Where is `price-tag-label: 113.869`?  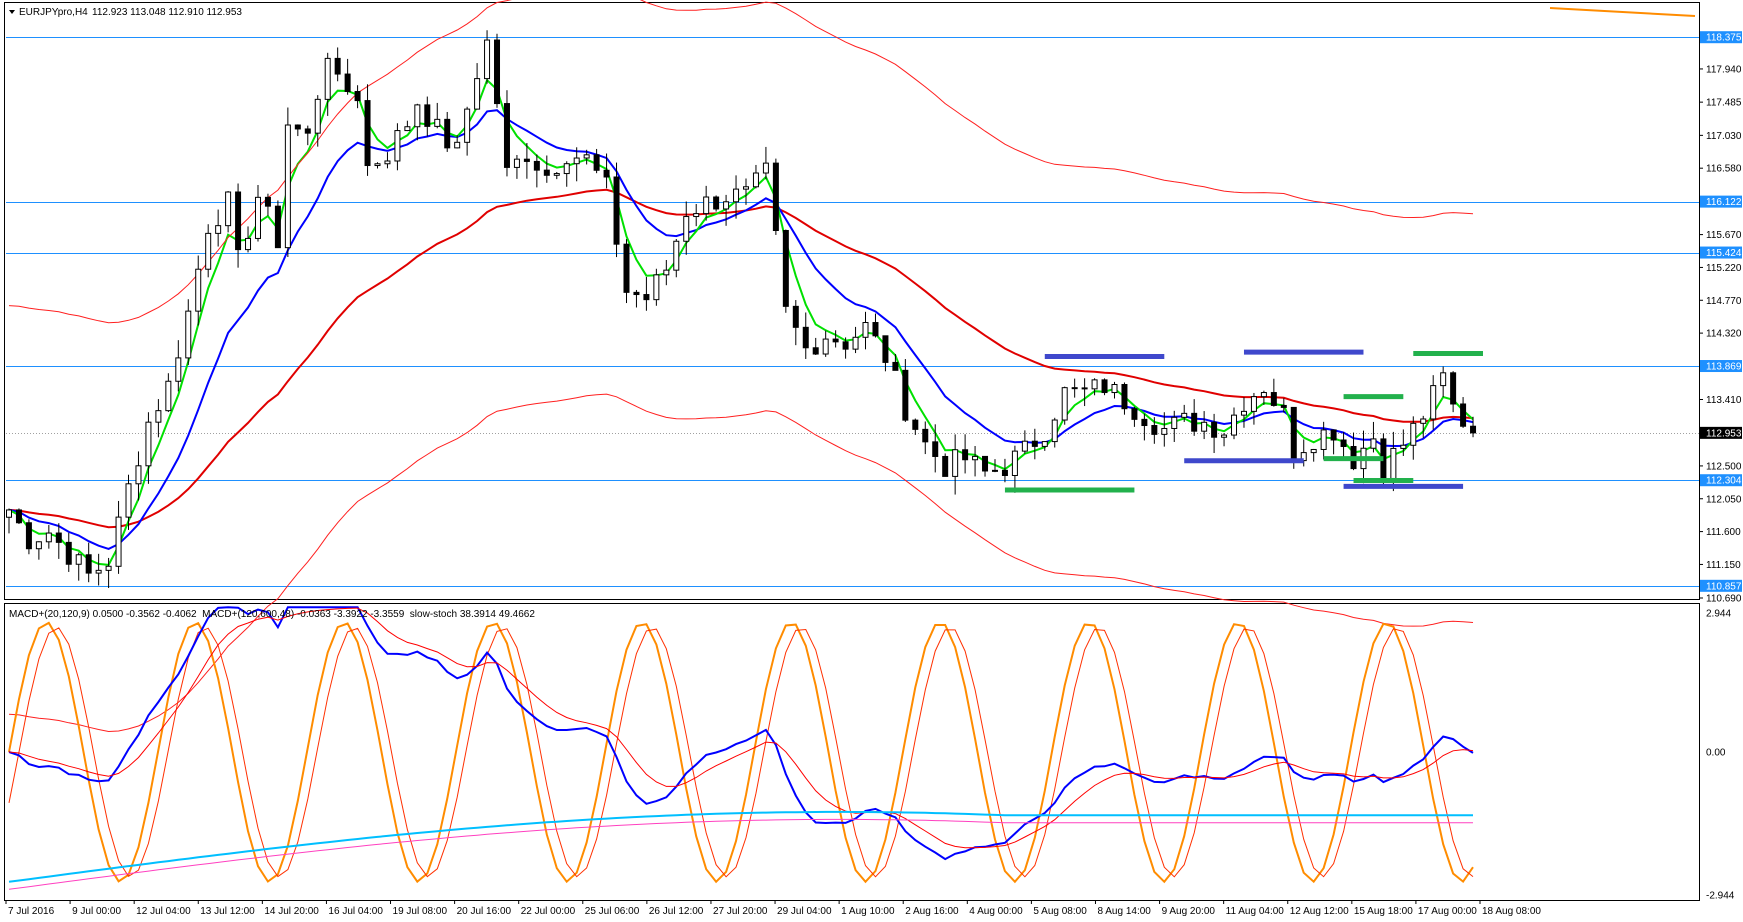 price-tag-label: 113.869 is located at coordinates (1724, 367).